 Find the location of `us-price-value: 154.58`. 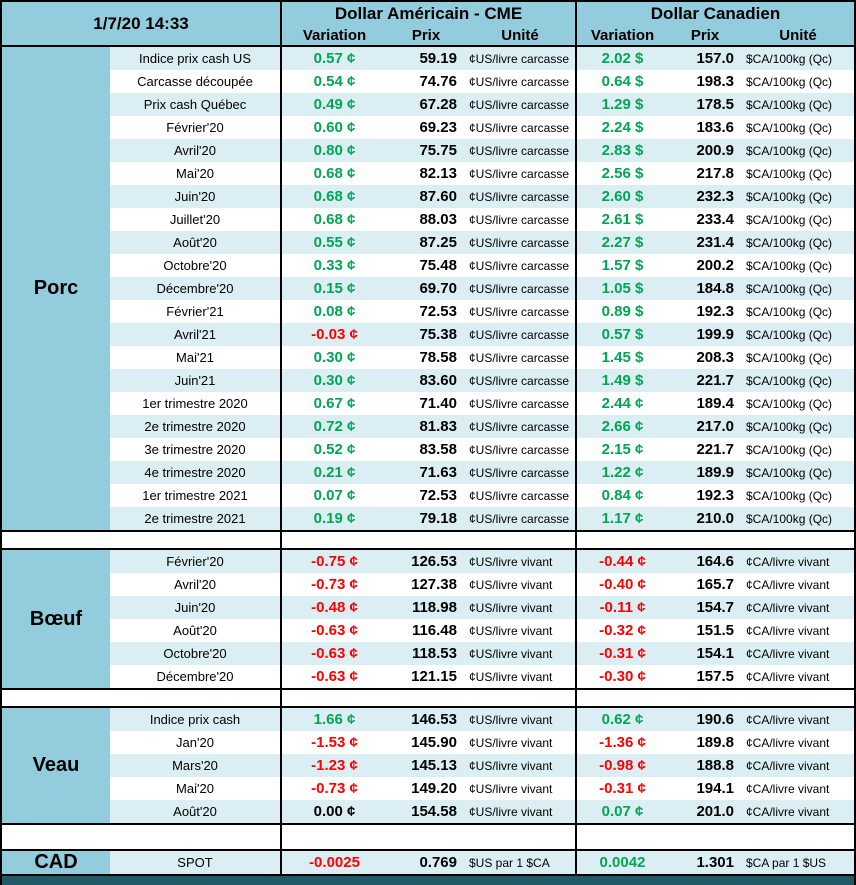

us-price-value: 154.58 is located at coordinates (426, 811).